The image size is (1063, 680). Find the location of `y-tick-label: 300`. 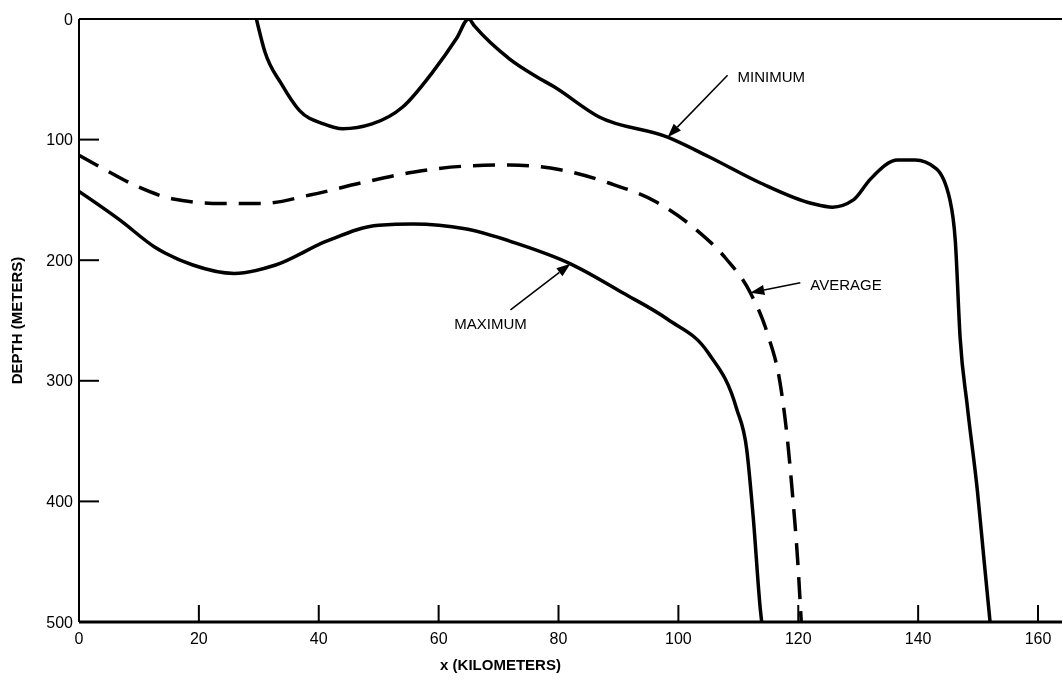

y-tick-label: 300 is located at coordinates (60, 381).